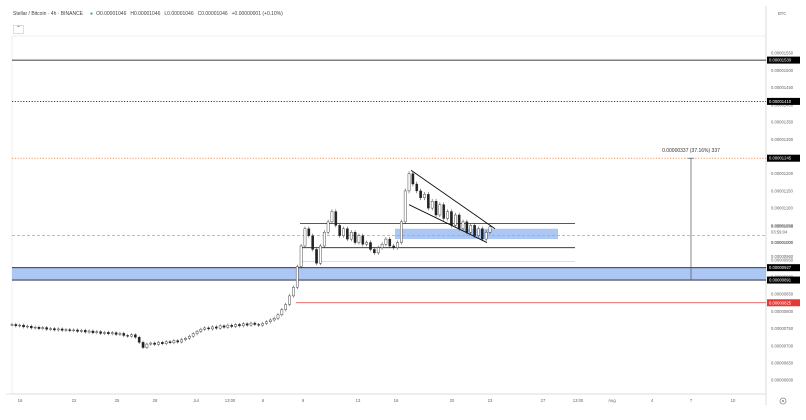 This screenshot has width=806, height=420. I want to click on symbol-title: Stellar / Bitcoin · 4h · BINANCE, so click(48, 14).